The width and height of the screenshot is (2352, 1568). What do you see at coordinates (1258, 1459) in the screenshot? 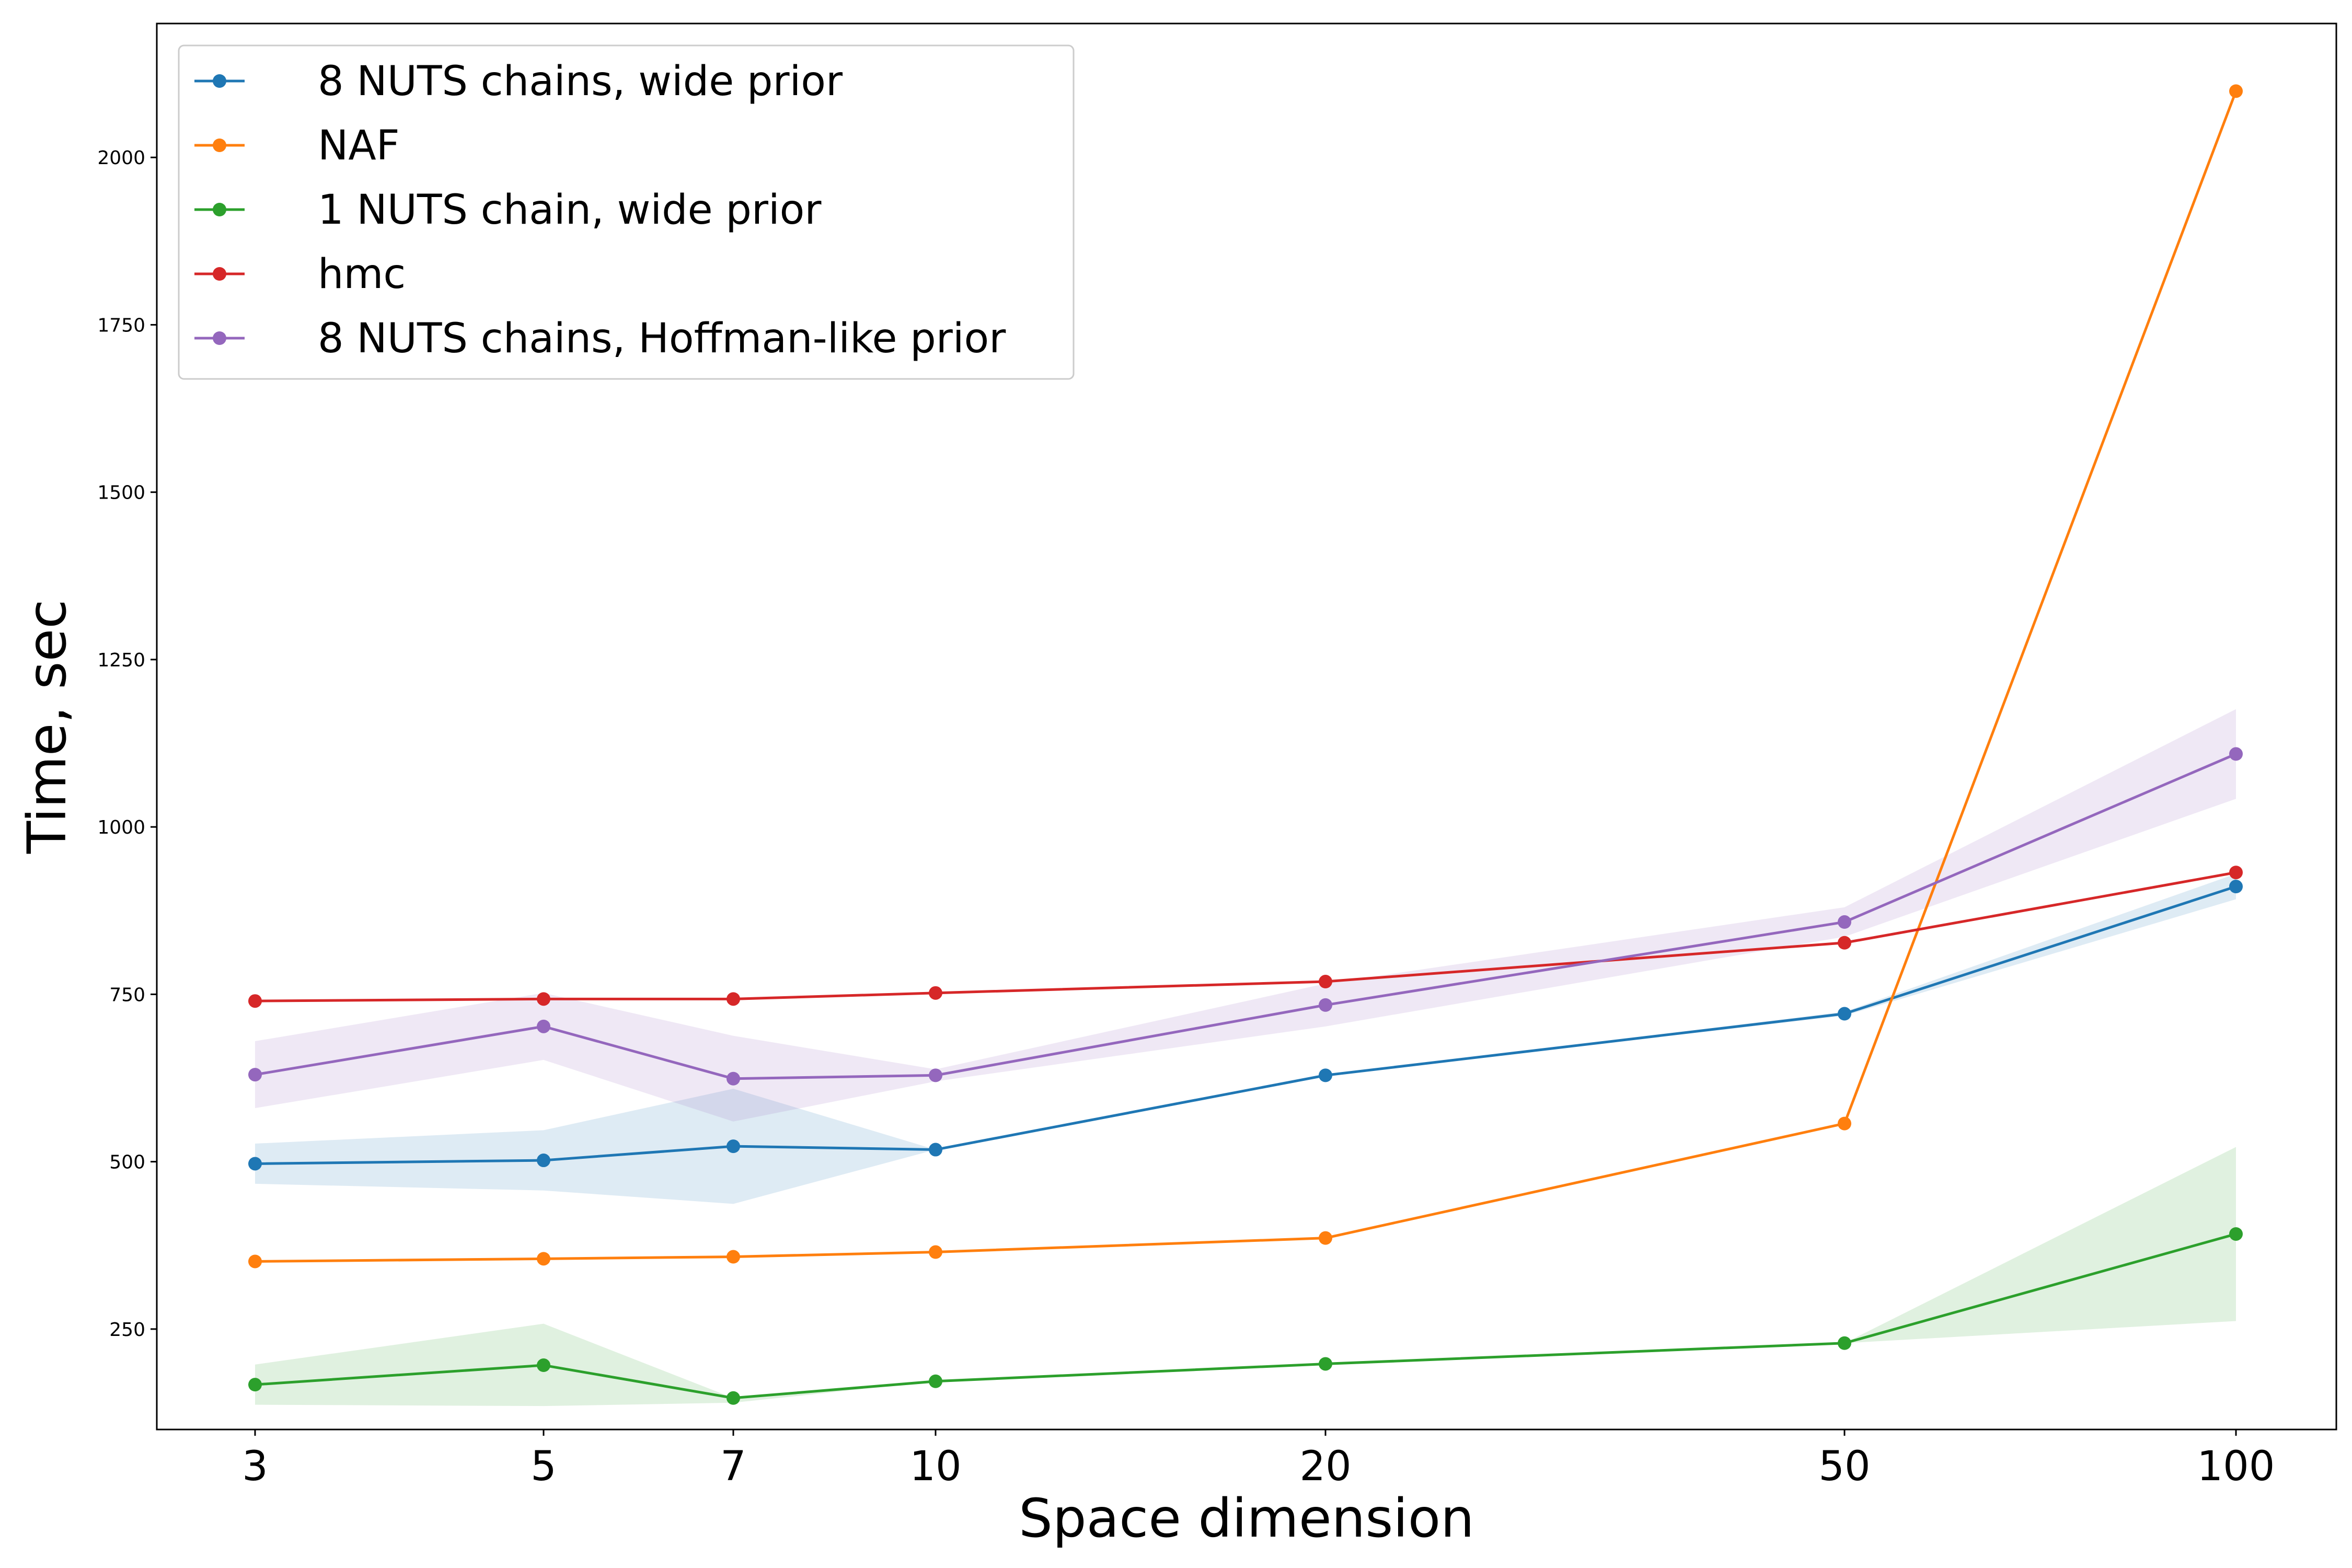
I see `x-axis-ticks: 3 5 7 10 20 50 100` at bounding box center [1258, 1459].